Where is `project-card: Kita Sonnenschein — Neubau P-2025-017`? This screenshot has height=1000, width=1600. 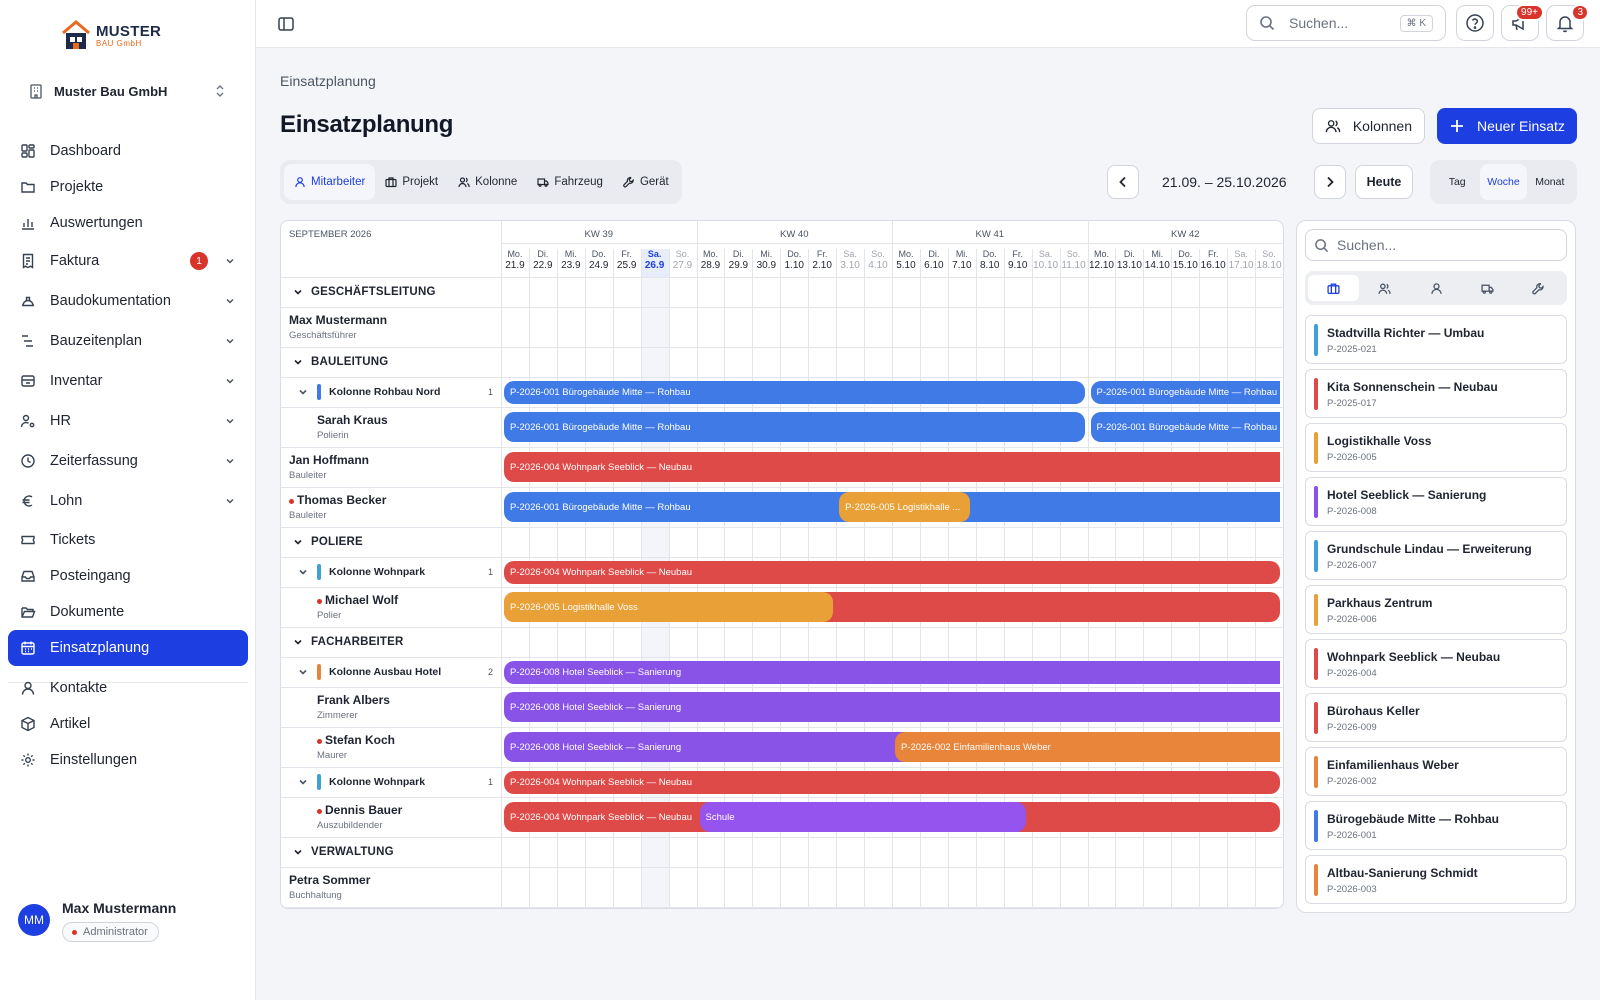 project-card: Kita Sonnenschein — Neubau P-2025-017 is located at coordinates (1436, 393).